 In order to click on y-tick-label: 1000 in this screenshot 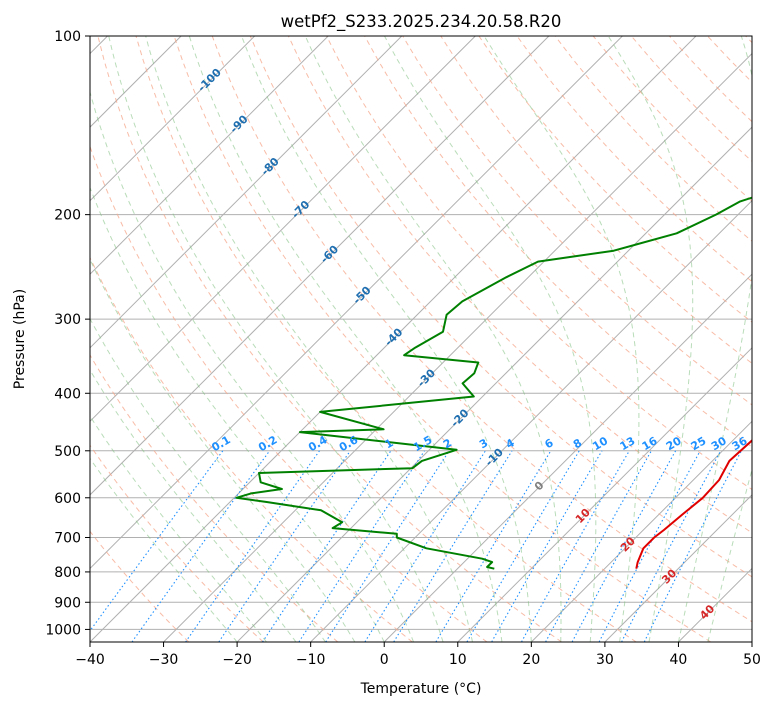, I will do `click(63, 630)`.